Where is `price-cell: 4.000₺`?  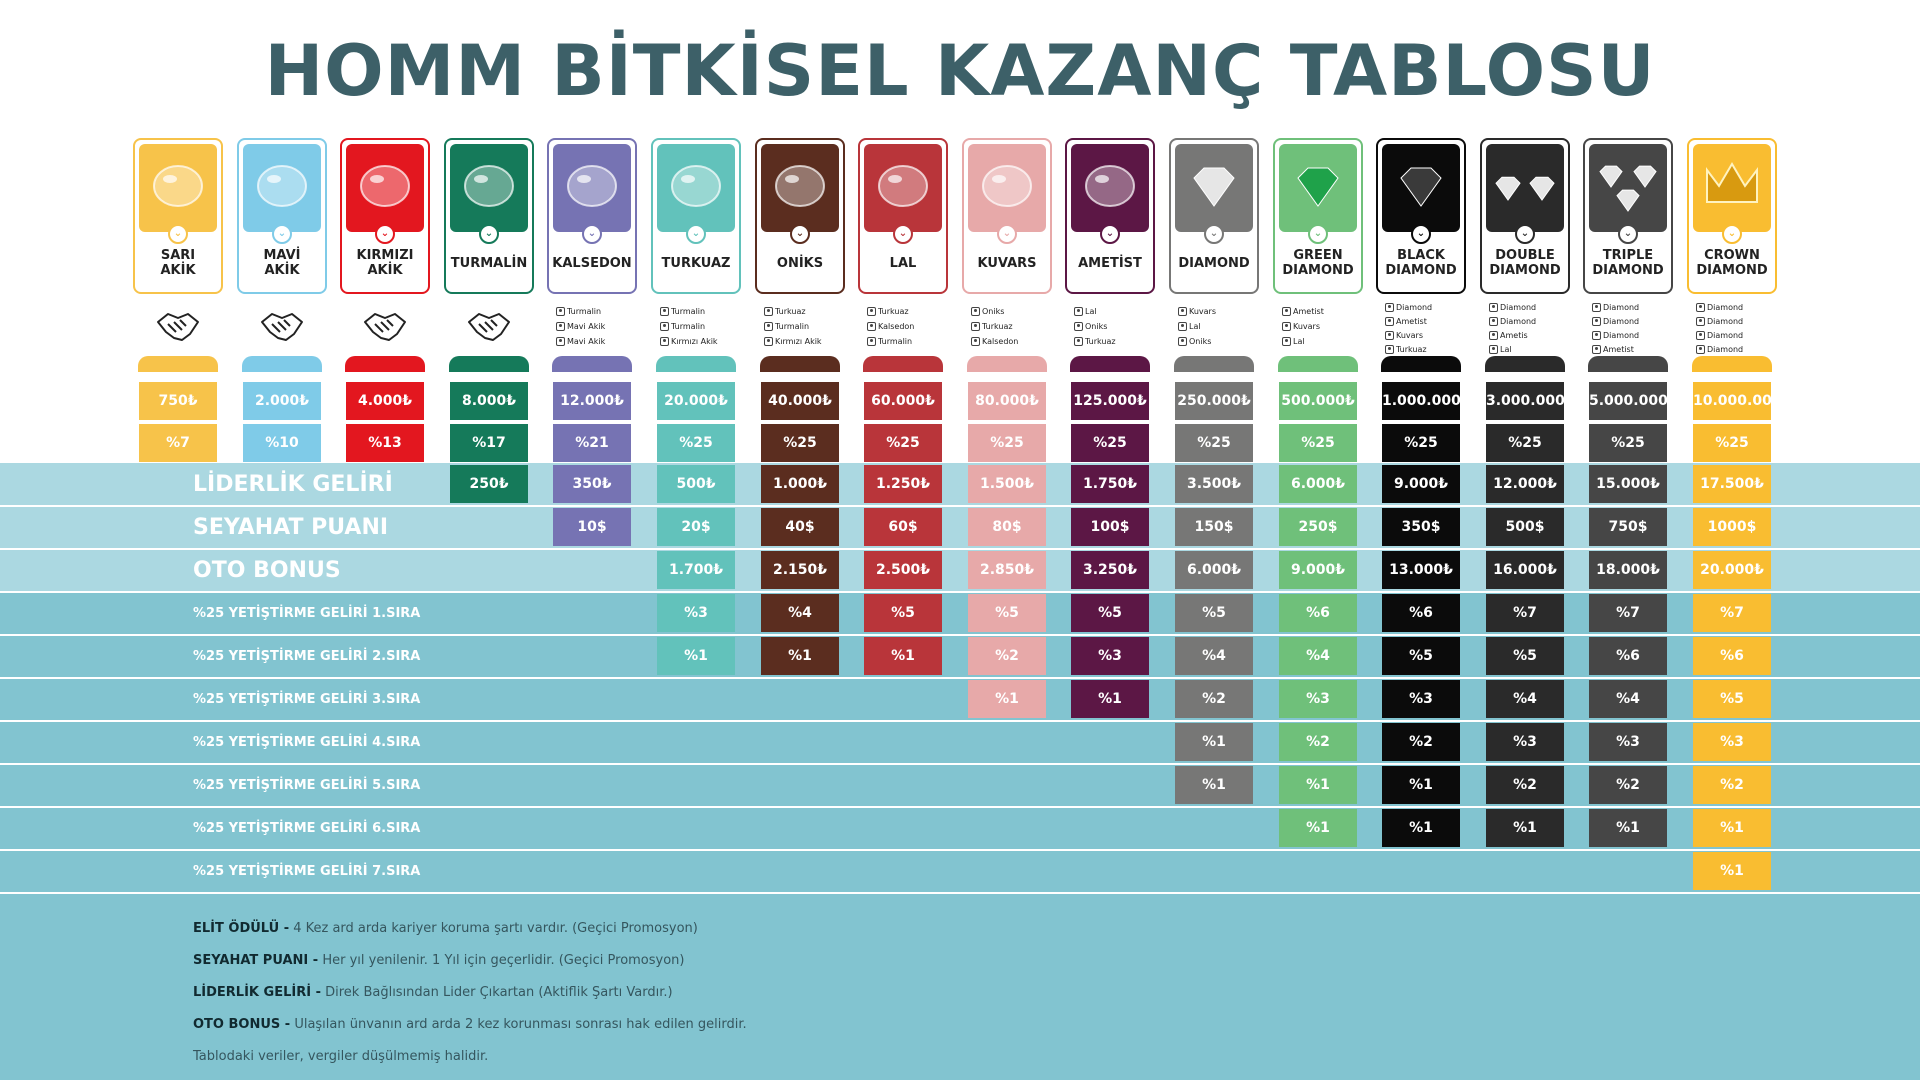 price-cell: 4.000₺ is located at coordinates (385, 401).